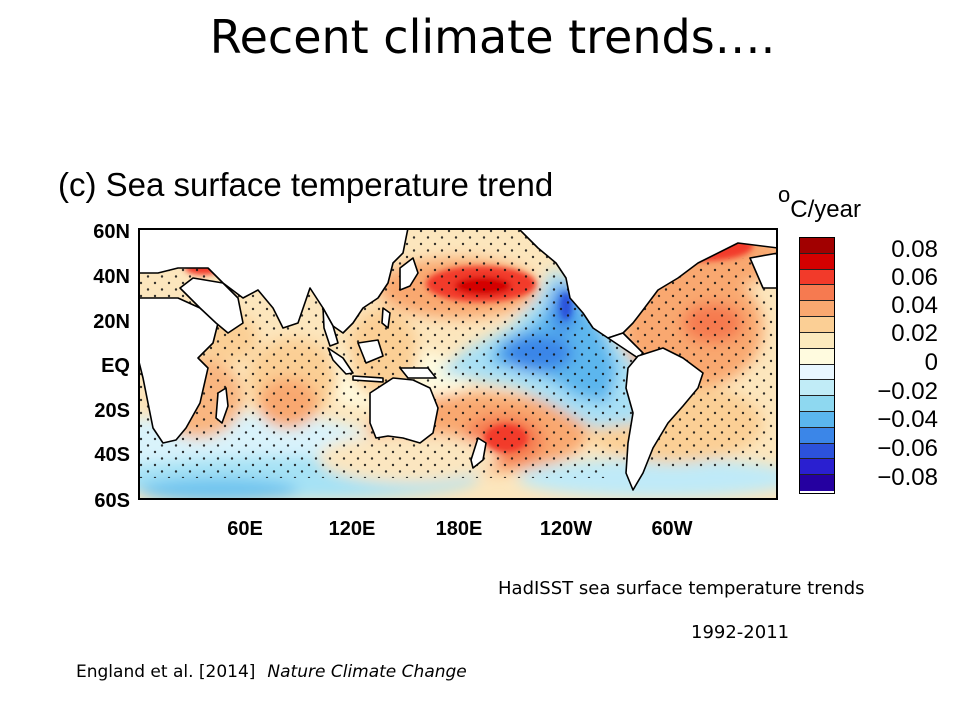 Image resolution: width=960 pixels, height=720 pixels. What do you see at coordinates (566, 529) in the screenshot?
I see `lon-label-120w: 120W` at bounding box center [566, 529].